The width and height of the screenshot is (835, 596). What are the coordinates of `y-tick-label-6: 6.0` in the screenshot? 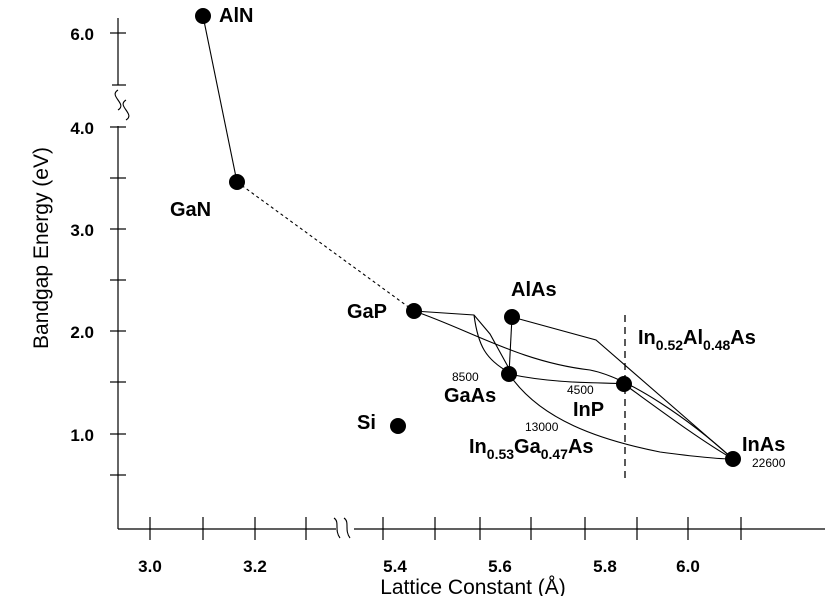 It's located at (82, 34).